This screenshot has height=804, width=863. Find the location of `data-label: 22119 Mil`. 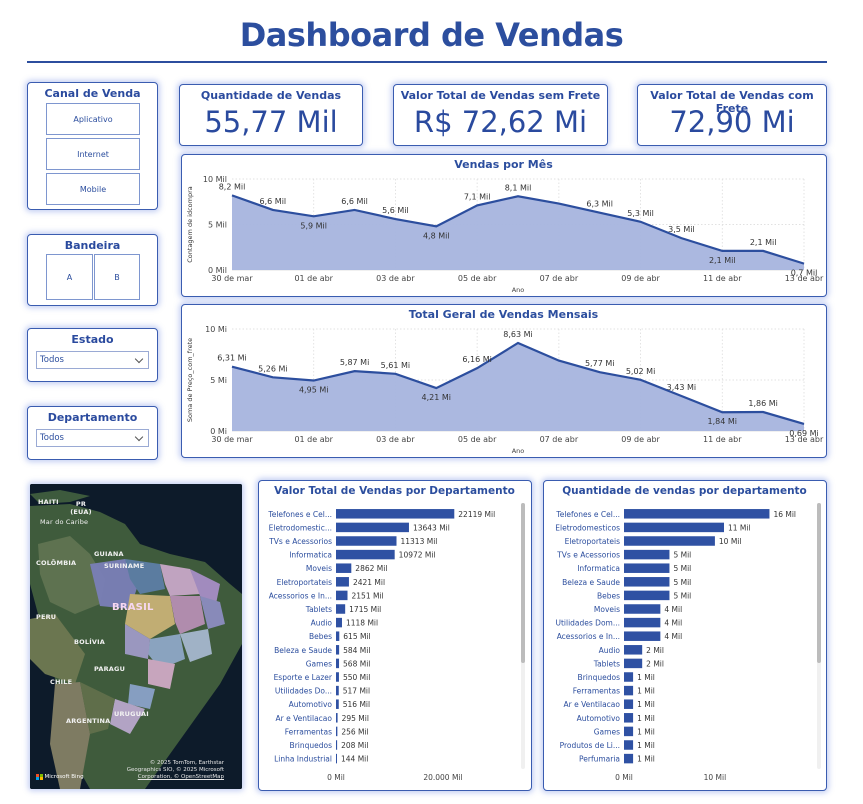

data-label: 22119 Mil is located at coordinates (476, 514).